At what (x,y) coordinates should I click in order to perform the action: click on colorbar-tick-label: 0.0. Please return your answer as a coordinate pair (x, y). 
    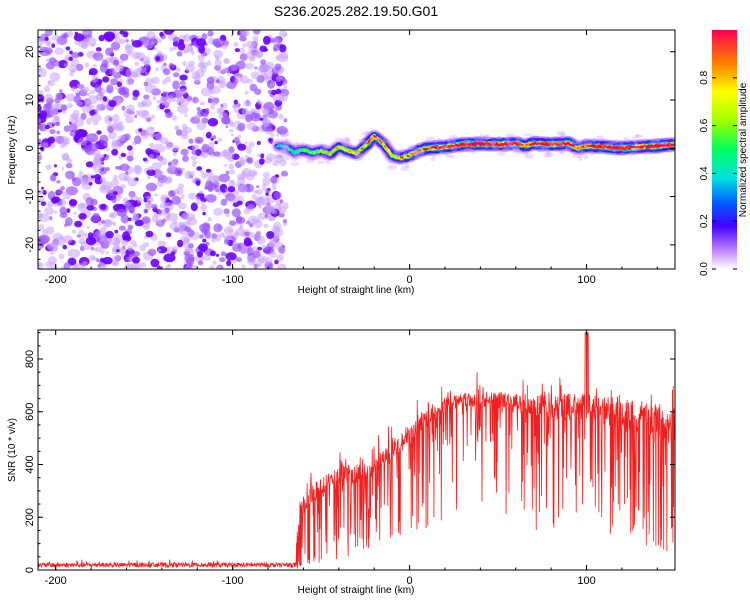
    Looking at the image, I should click on (704, 269).